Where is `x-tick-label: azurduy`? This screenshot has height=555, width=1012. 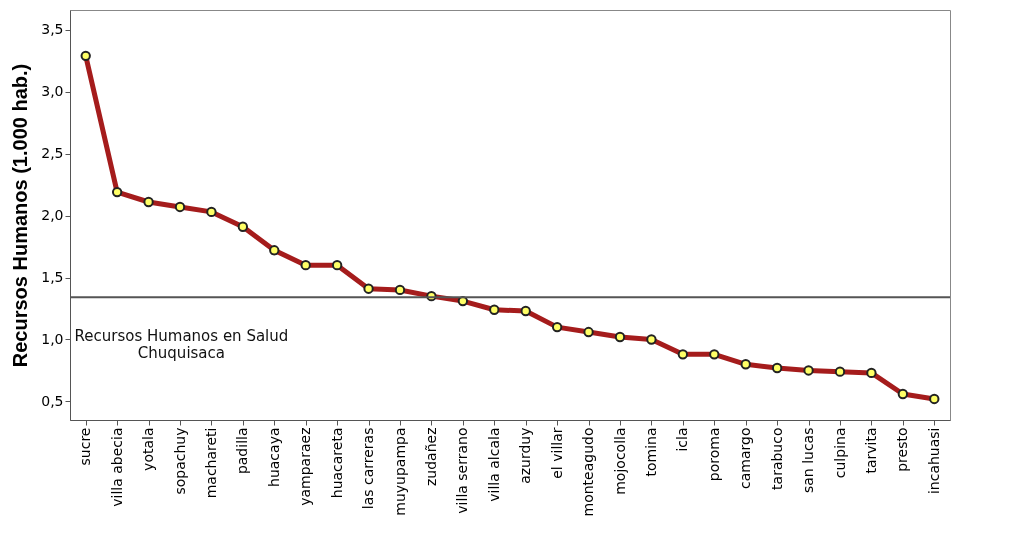 x-tick-label: azurduy is located at coordinates (525, 455).